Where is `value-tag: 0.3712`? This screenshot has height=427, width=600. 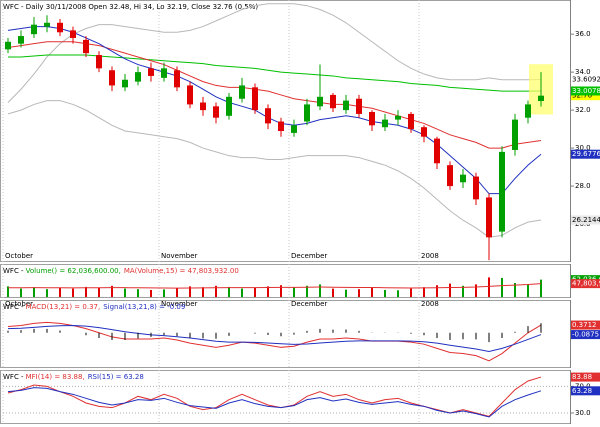
value-tag: 0.3712 is located at coordinates (584, 325).